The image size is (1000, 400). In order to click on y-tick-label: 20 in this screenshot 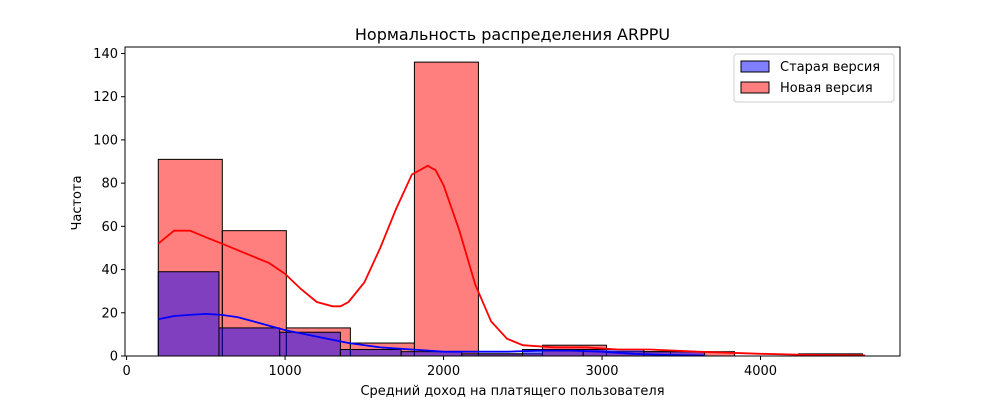, I will do `click(109, 313)`.